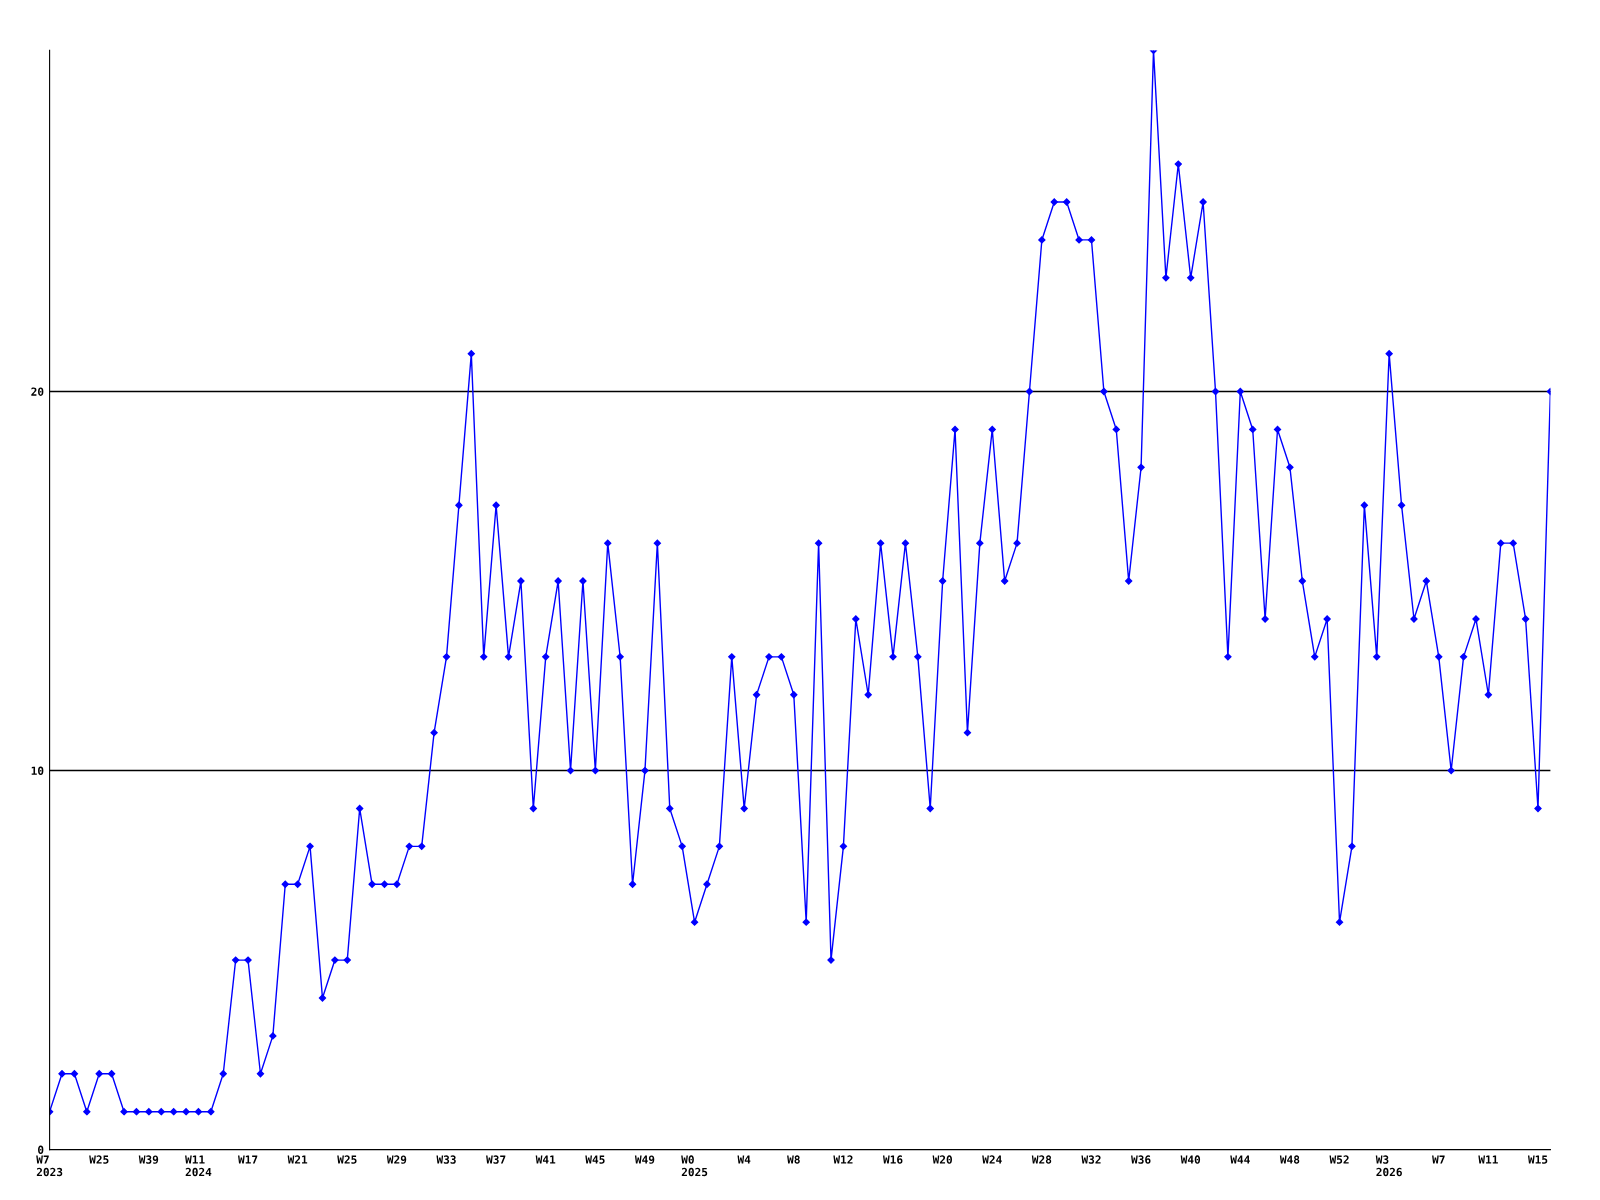 This screenshot has width=1600, height=1200. I want to click on x-tick-label: W39, so click(148, 1159).